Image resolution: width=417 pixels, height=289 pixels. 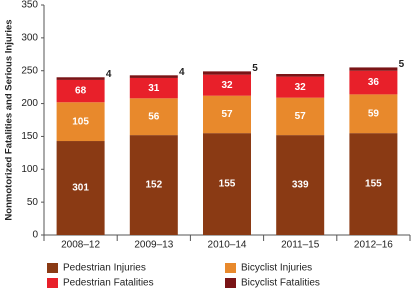 What do you see at coordinates (29, 37) in the screenshot?
I see `y-tick-label: 300` at bounding box center [29, 37].